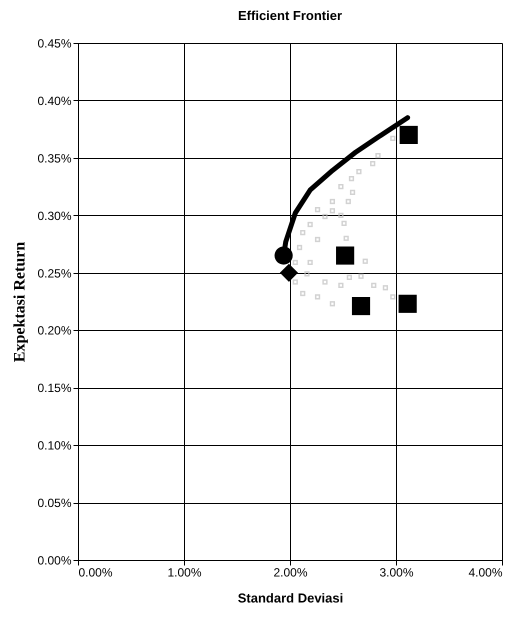 The image size is (523, 625). I want to click on y-tick-label: 0.30%, so click(54, 215).